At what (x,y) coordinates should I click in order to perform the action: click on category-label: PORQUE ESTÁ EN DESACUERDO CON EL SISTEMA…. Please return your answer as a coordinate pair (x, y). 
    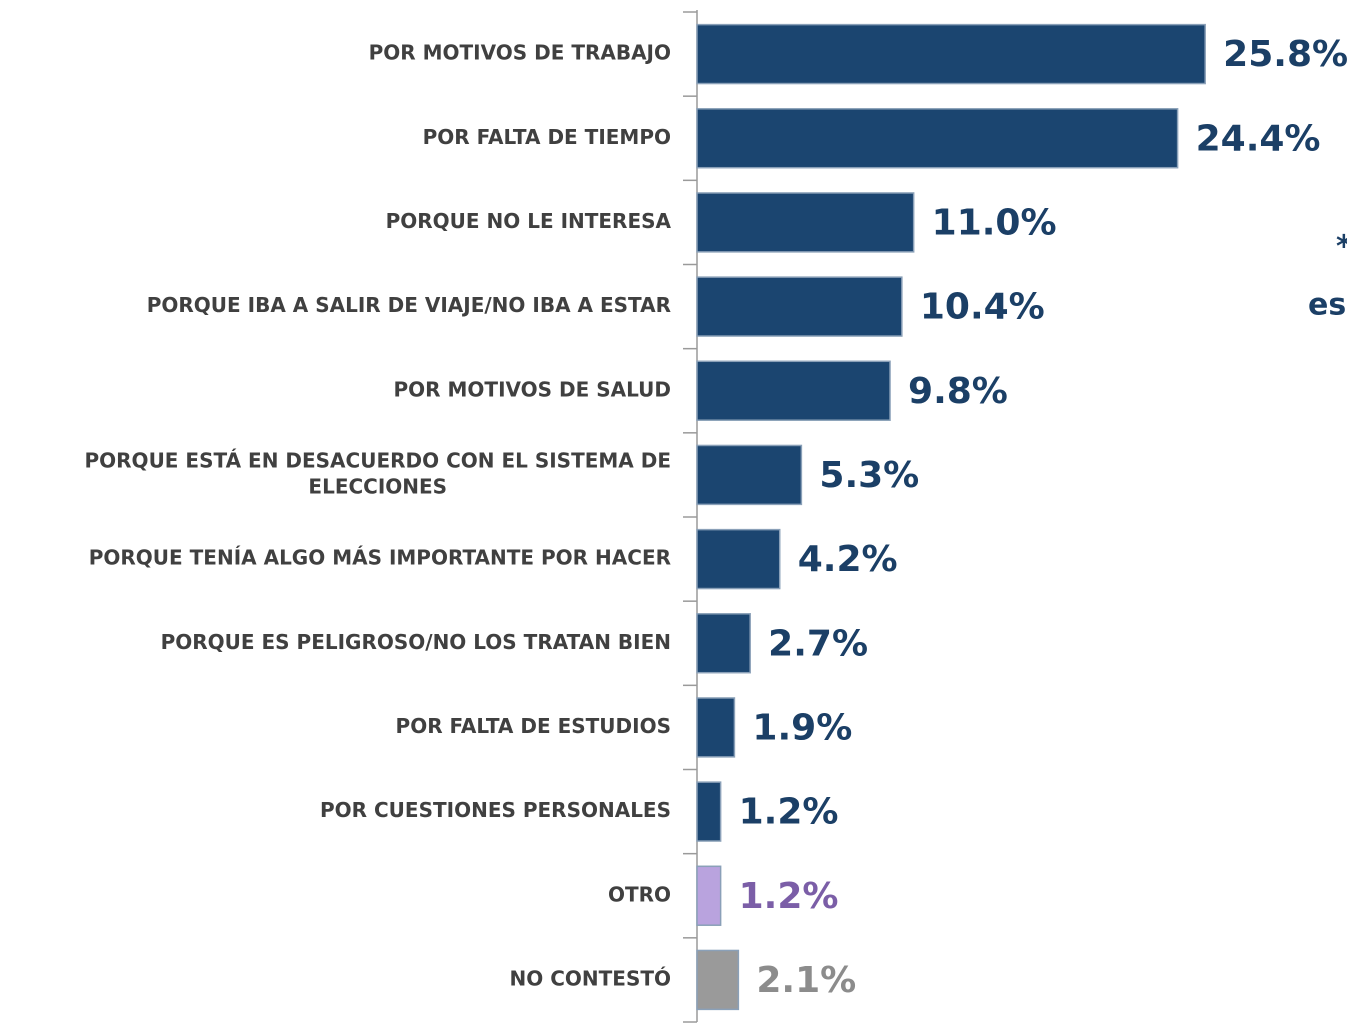
    Looking at the image, I should click on (378, 460).